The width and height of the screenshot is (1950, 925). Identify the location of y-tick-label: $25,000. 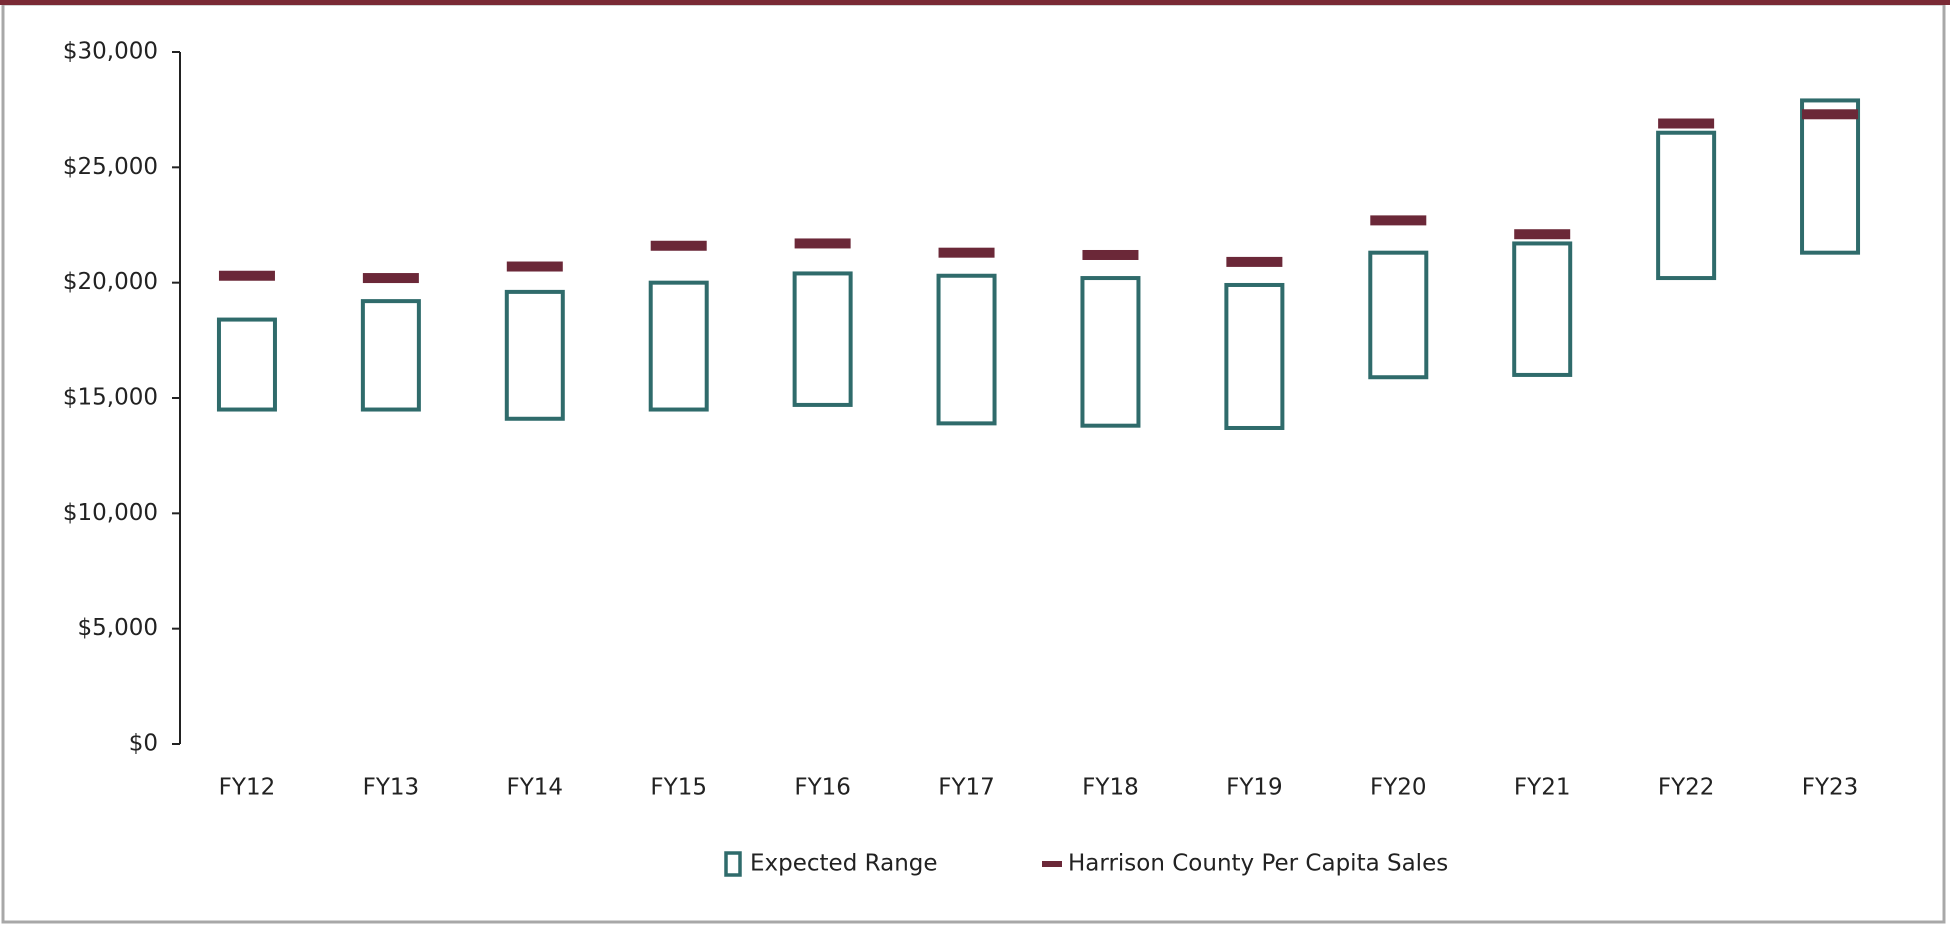
(110, 167).